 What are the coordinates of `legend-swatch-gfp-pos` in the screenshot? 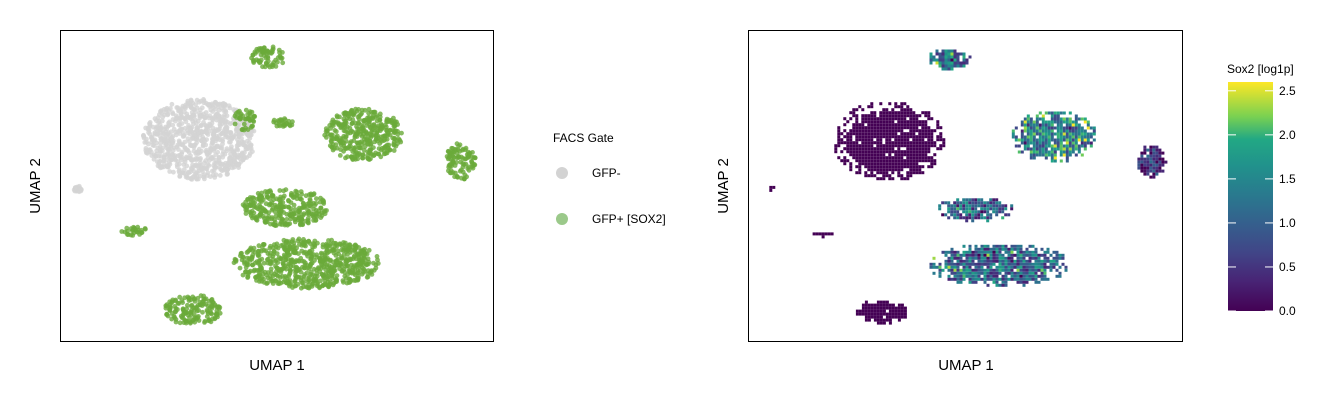 It's located at (562, 219).